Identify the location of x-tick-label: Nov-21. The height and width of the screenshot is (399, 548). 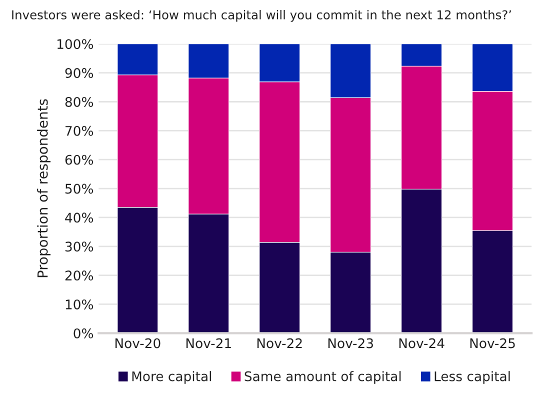
(208, 343).